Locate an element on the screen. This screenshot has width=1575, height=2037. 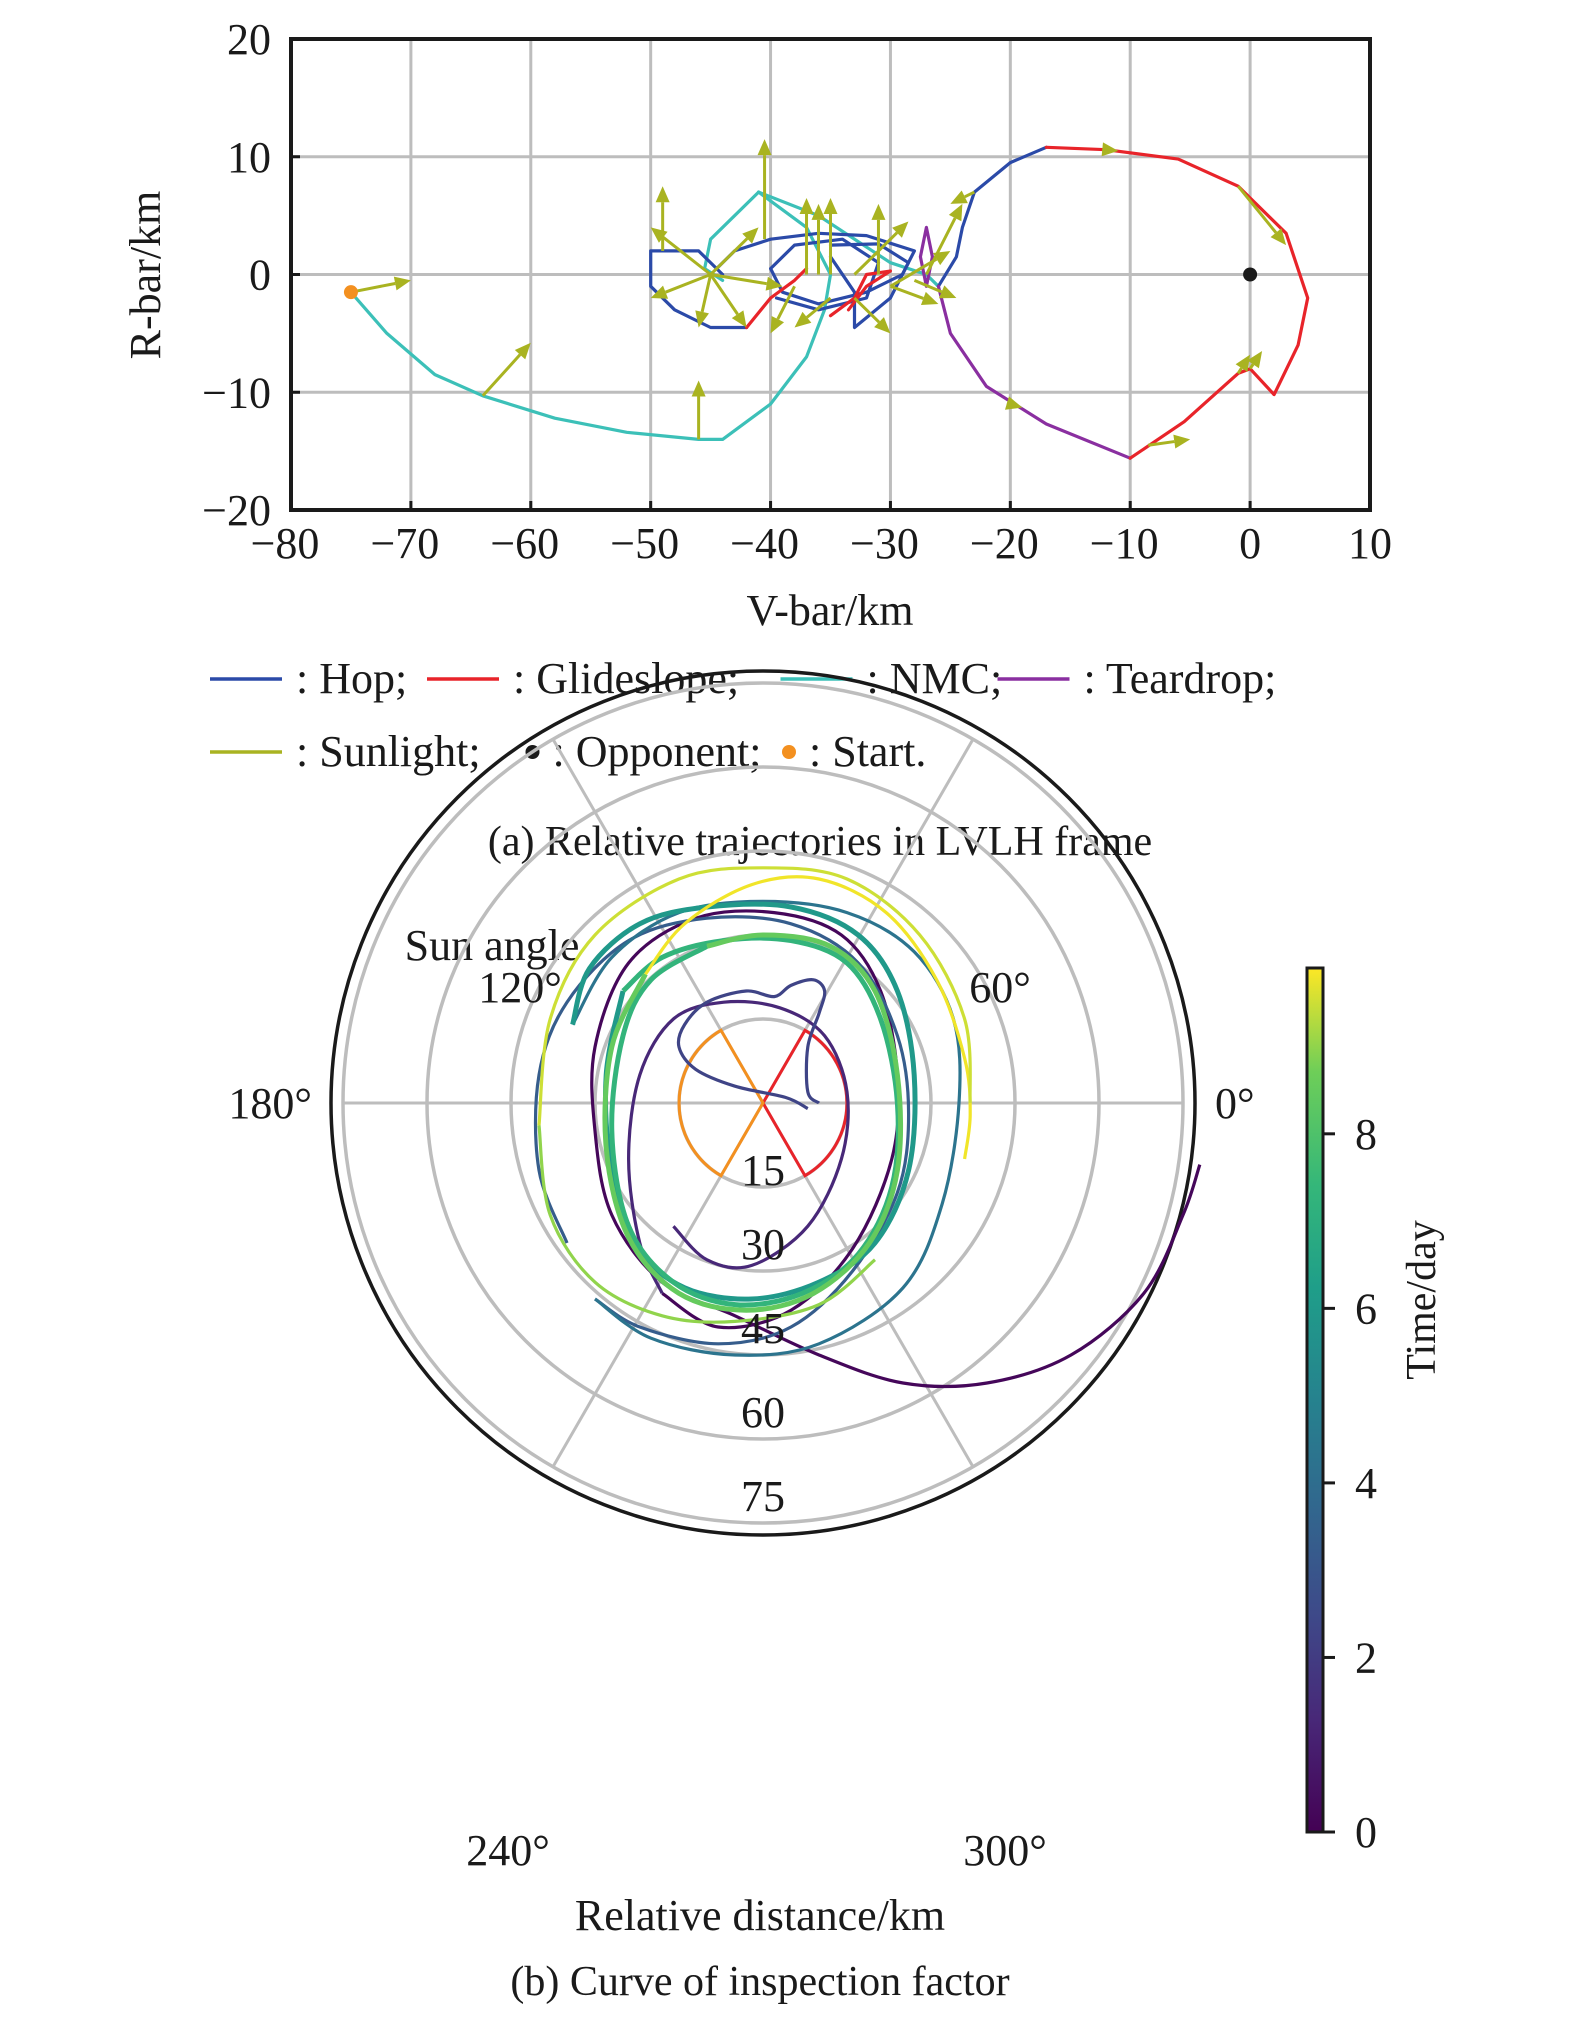
legend-item: : Opponent; is located at coordinates (643, 751).